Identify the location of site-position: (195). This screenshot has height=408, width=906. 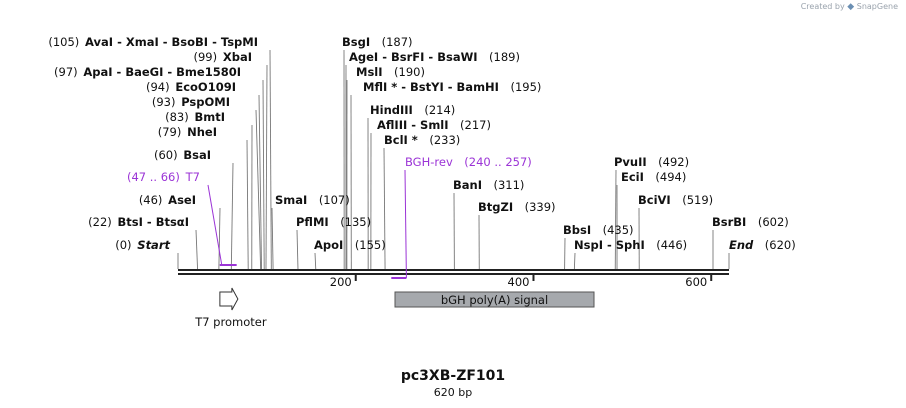
(525, 87).